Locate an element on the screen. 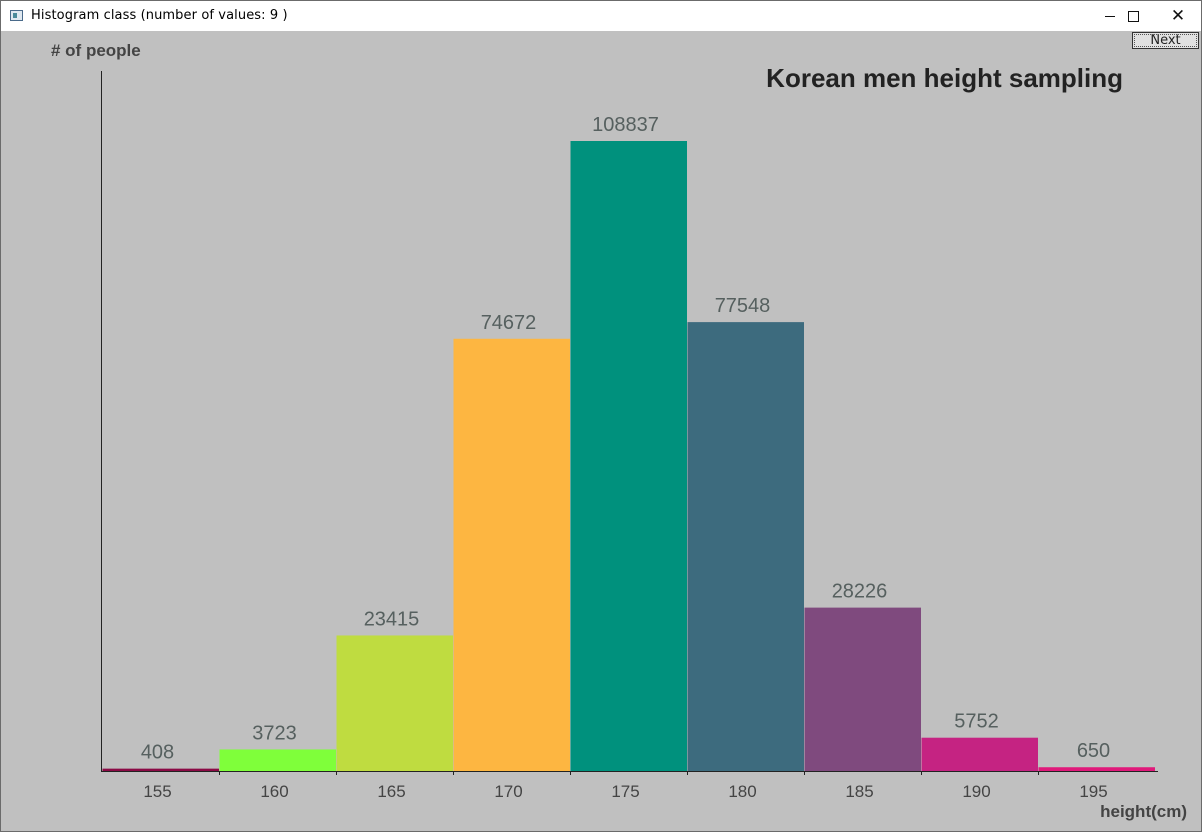 Image resolution: width=1202 pixels, height=832 pixels. bar-value-label: 408 is located at coordinates (157, 753).